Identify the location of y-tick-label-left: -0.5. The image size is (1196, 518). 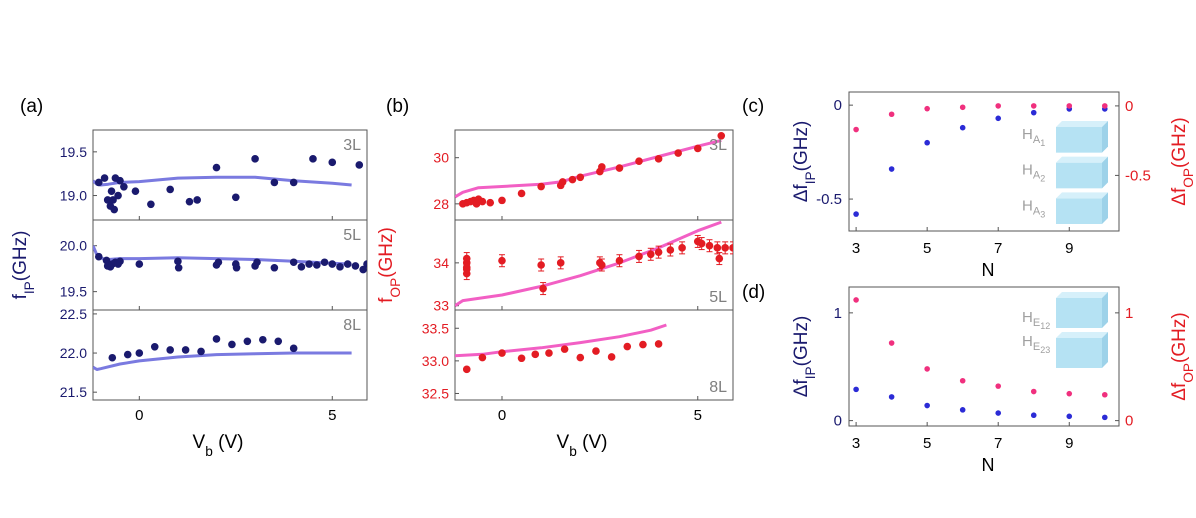
(829, 199).